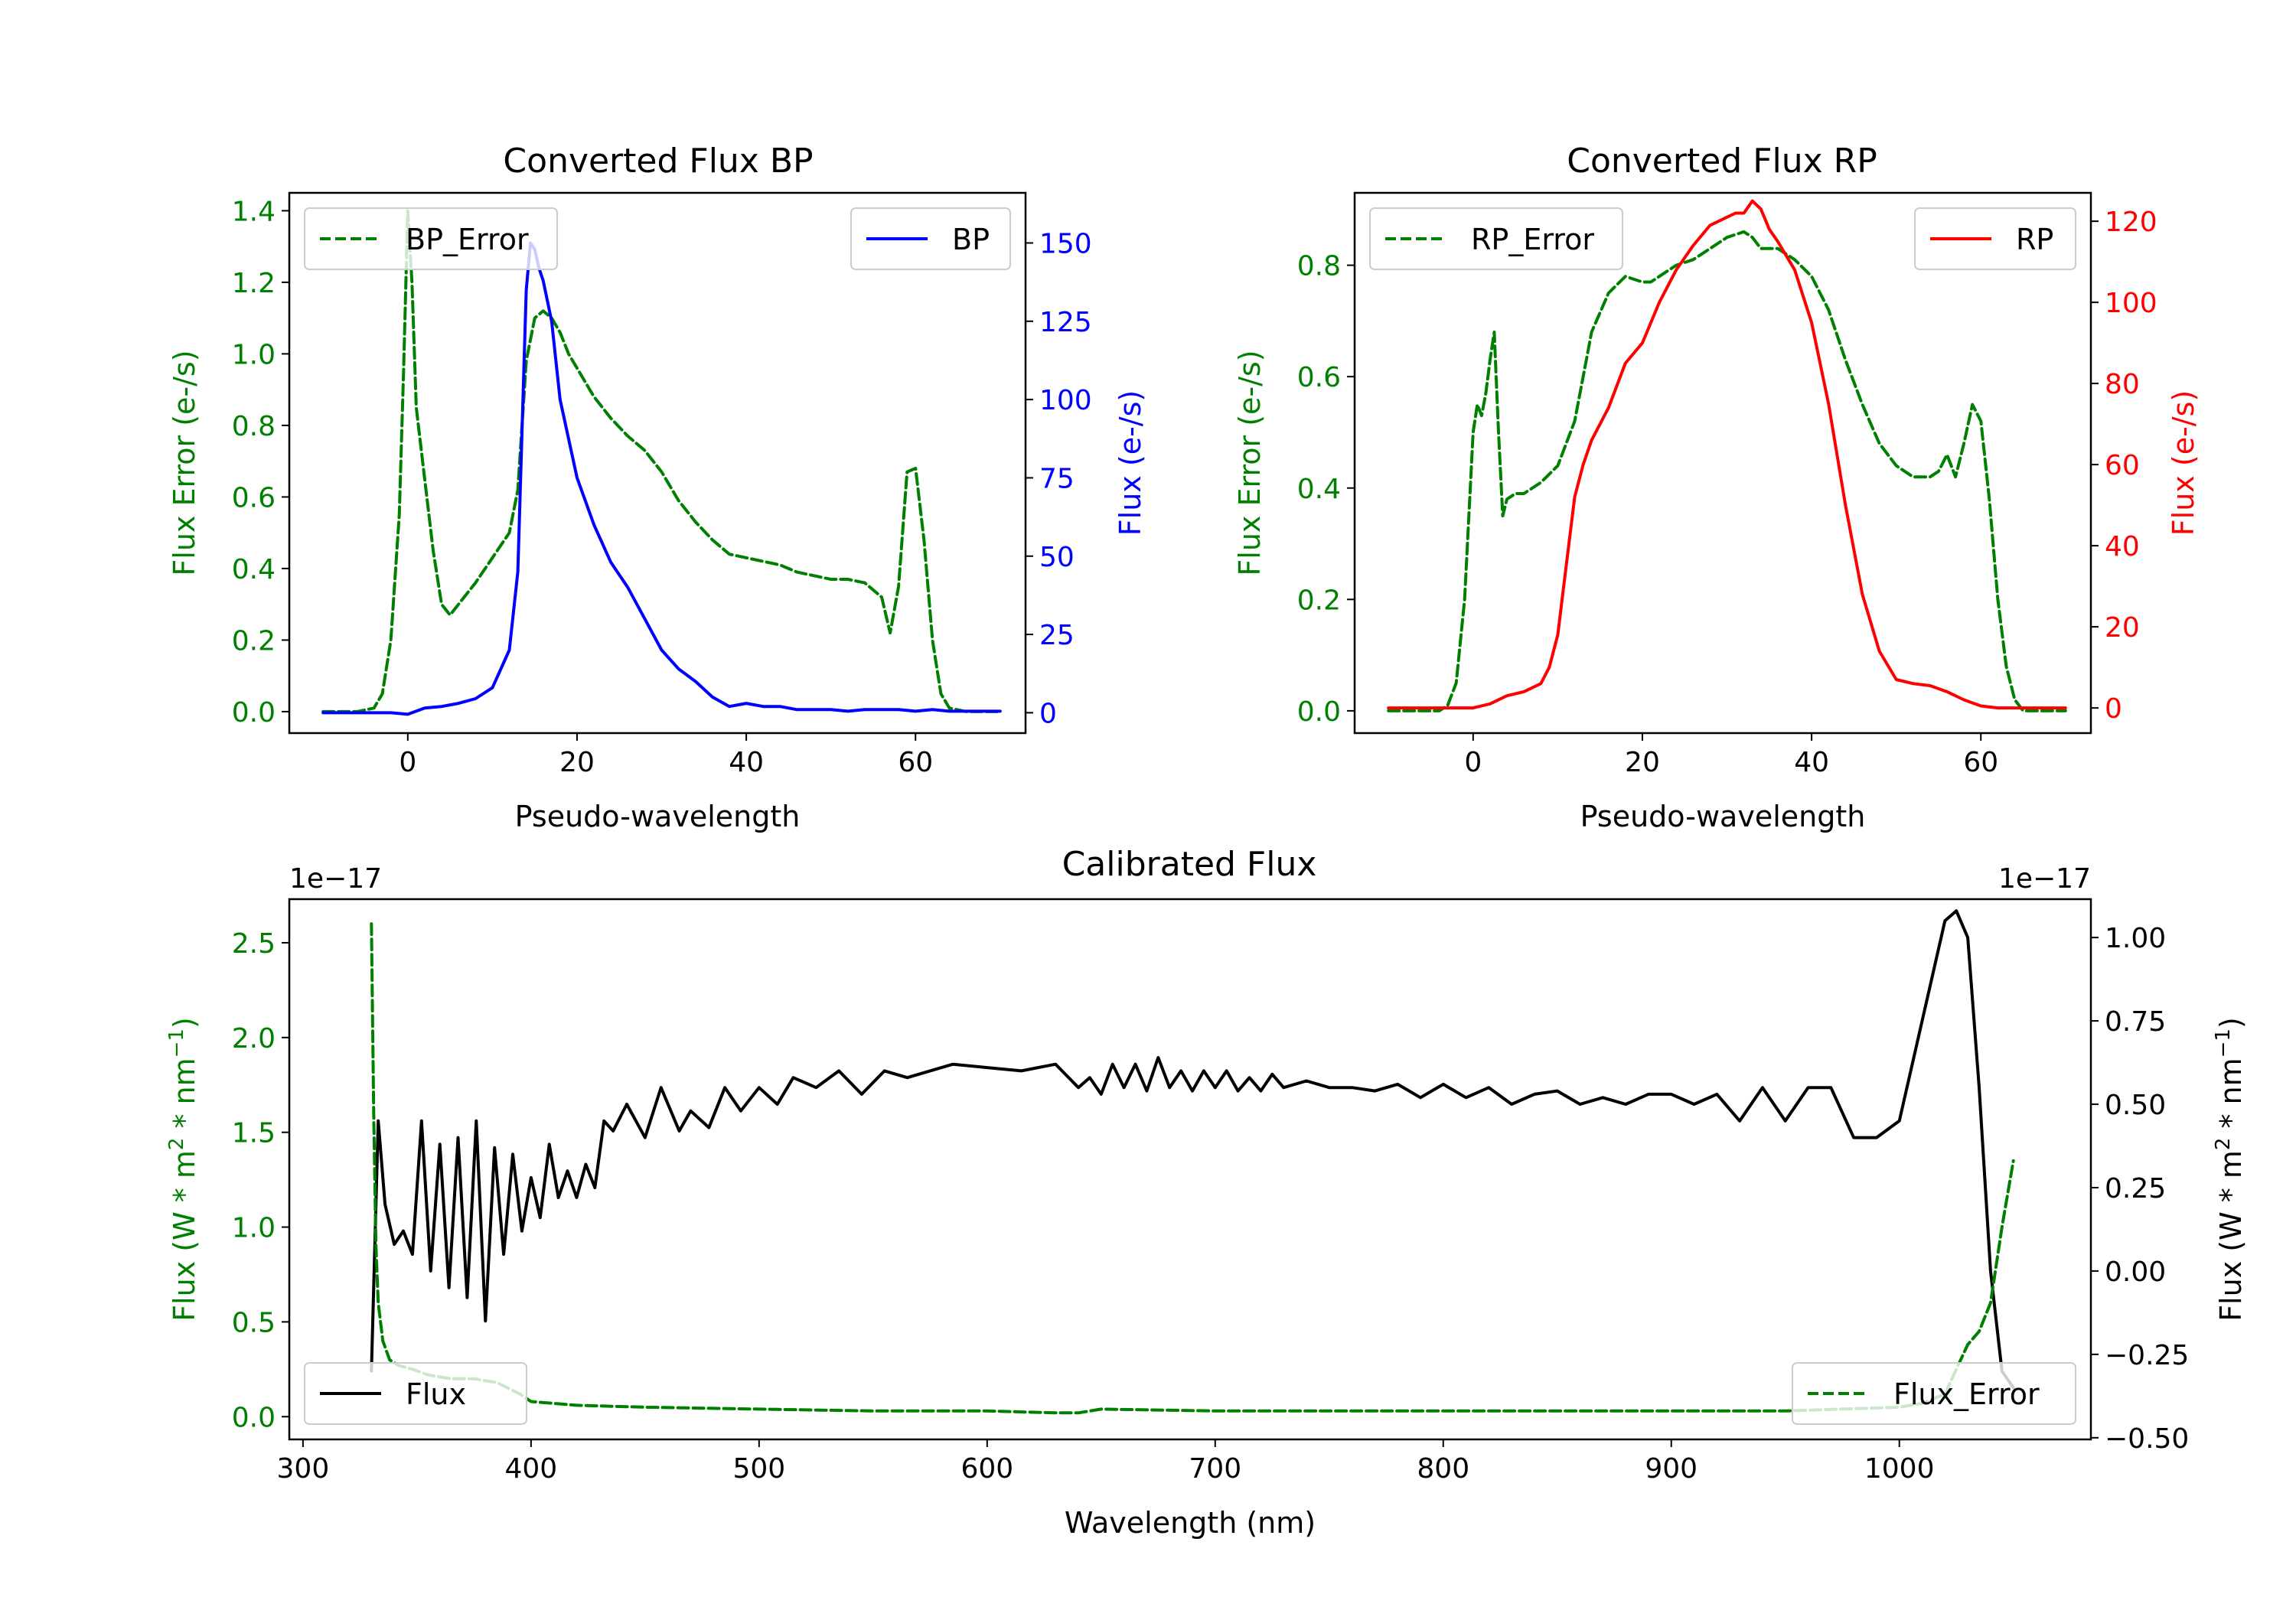  What do you see at coordinates (254, 1038) in the screenshot?
I see `y-left-tick-label: 2.0` at bounding box center [254, 1038].